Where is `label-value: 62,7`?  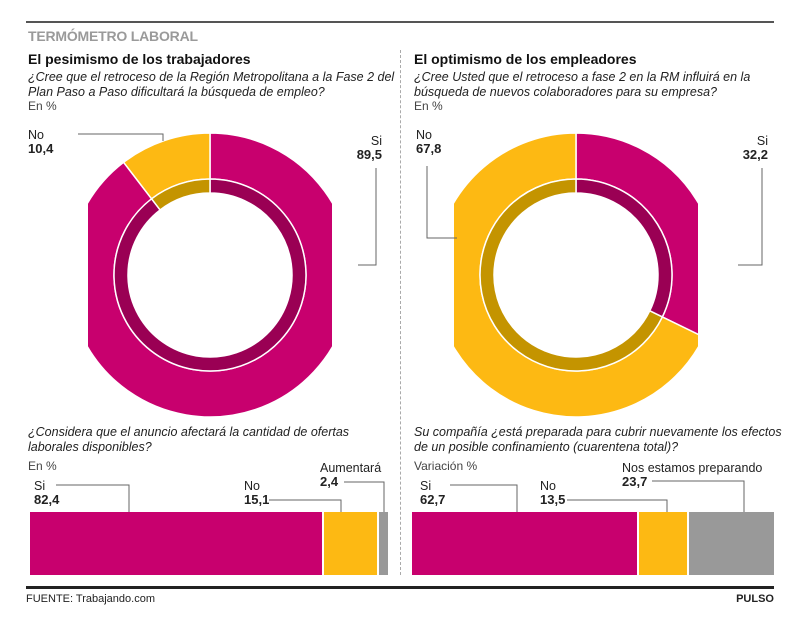 label-value: 62,7 is located at coordinates (433, 499).